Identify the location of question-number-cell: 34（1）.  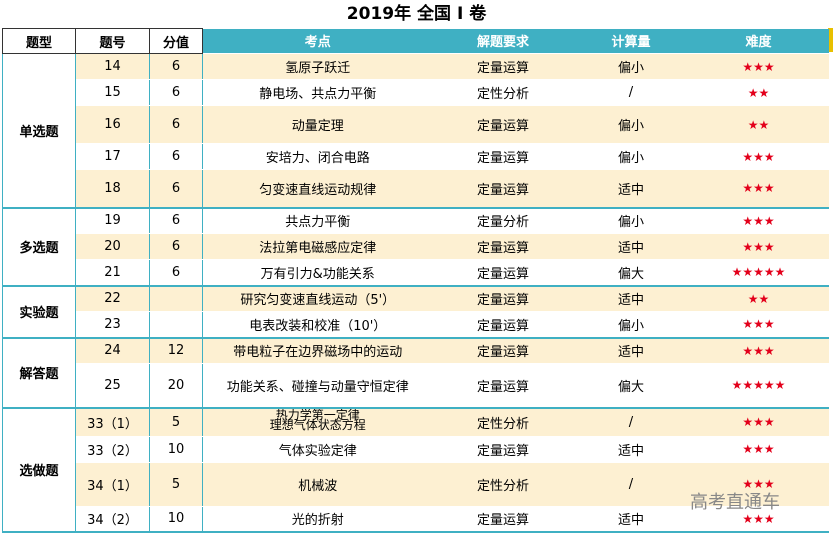
(112, 484).